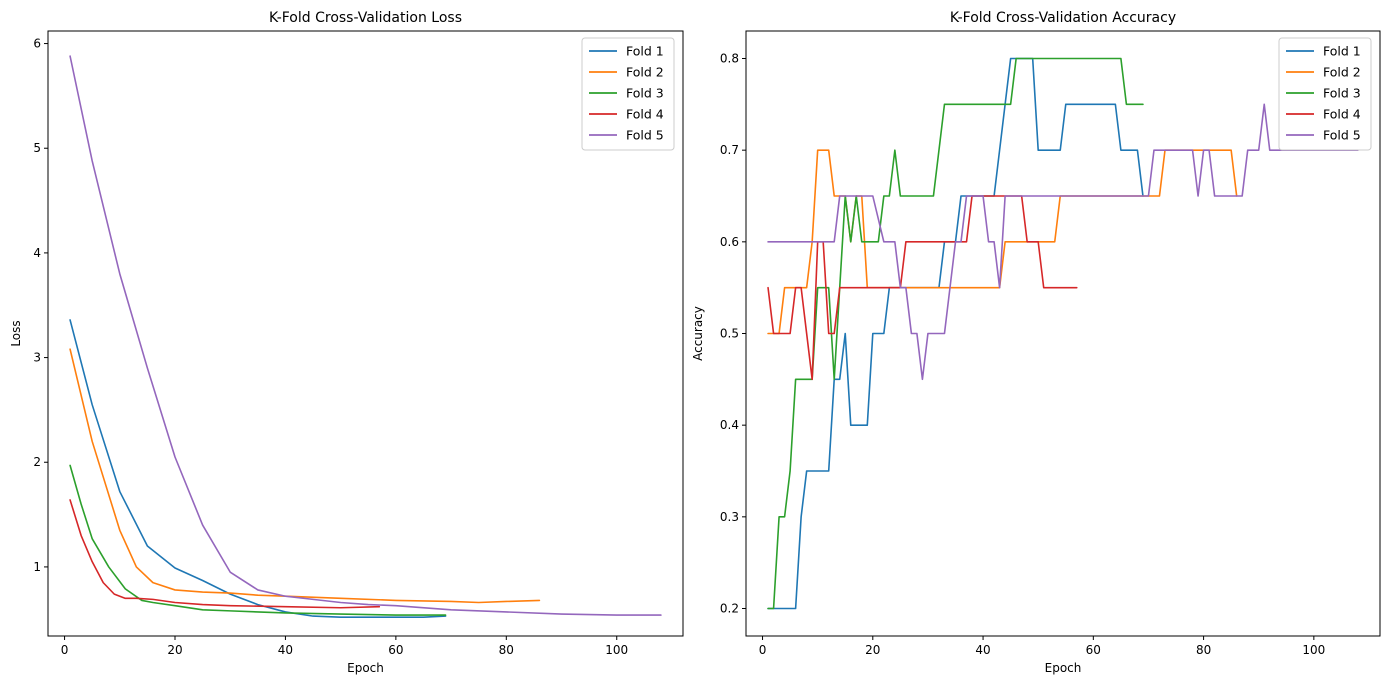 The width and height of the screenshot is (1390, 690). Describe the element at coordinates (1063, 18) in the screenshot. I see `chart-title: K-Fold Cross-Validation Accuracy` at that location.